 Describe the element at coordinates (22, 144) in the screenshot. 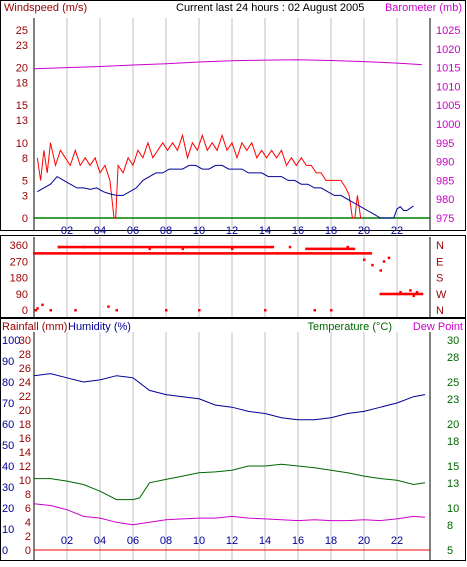

I see `windspeed-tick-10: 10` at that location.